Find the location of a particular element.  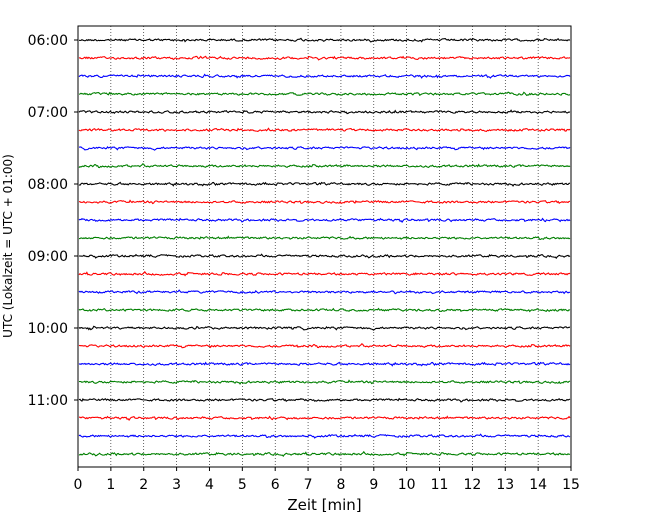

x-tick-label-11: 11 is located at coordinates (440, 485).